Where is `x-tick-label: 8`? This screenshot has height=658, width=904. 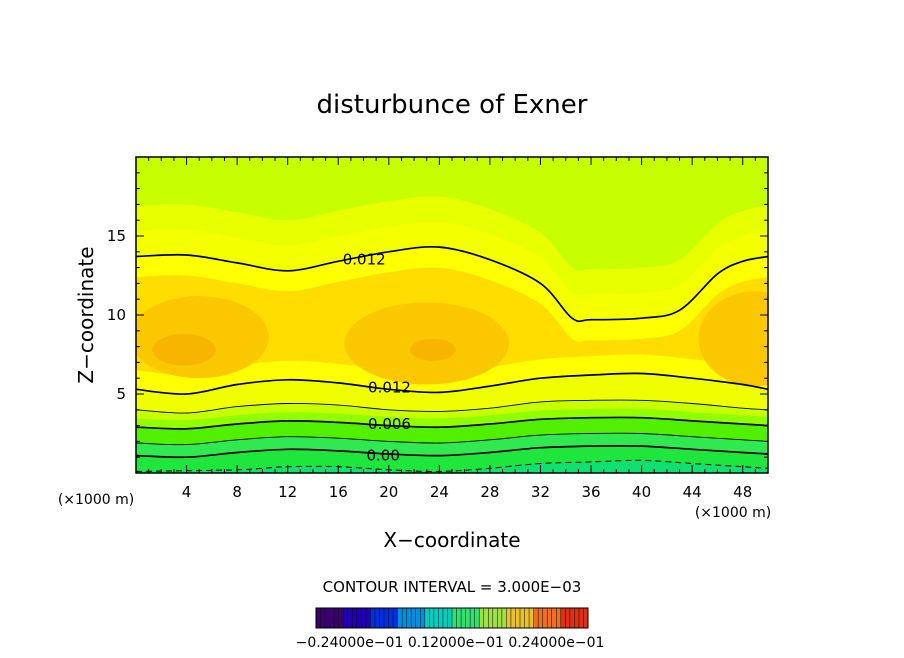 x-tick-label: 8 is located at coordinates (237, 492).